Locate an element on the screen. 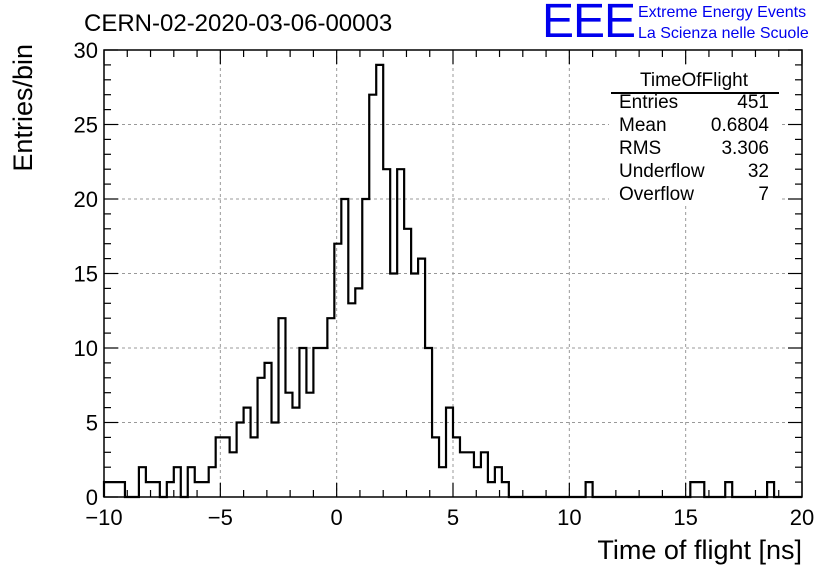  stats-value: 451 is located at coordinates (753, 102).